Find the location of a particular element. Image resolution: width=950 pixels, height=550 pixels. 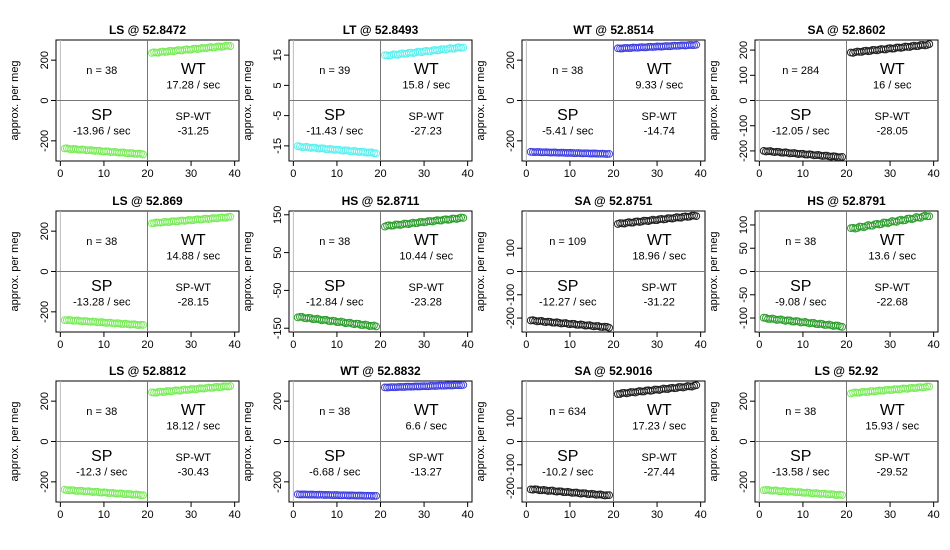

chart-title: HS @ 52.8711 is located at coordinates (381, 201).